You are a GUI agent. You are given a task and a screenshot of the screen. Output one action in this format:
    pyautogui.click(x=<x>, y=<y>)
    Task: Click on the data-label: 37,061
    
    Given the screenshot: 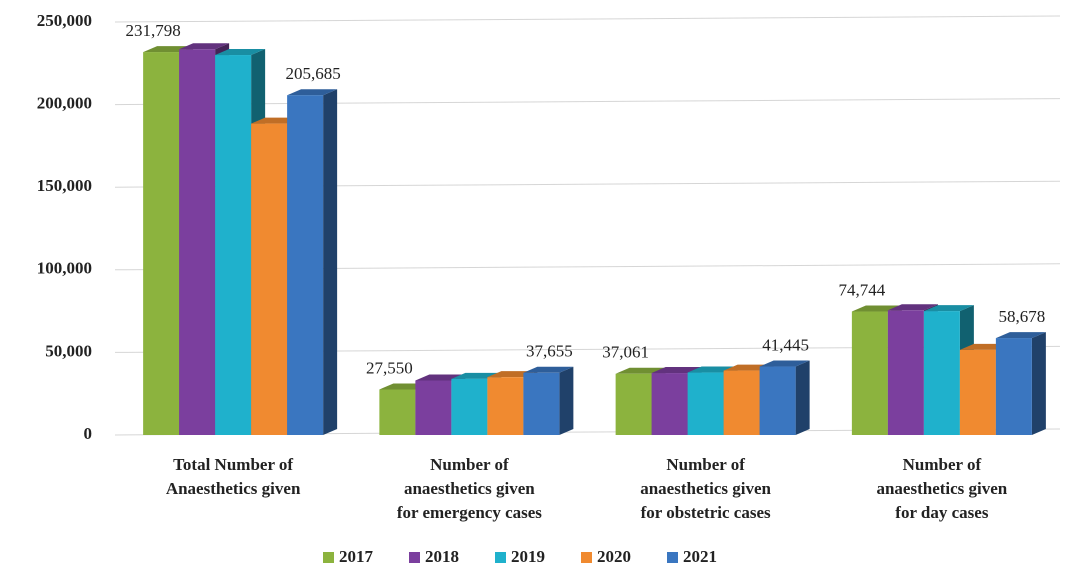 What is the action you would take?
    pyautogui.click(x=625, y=352)
    